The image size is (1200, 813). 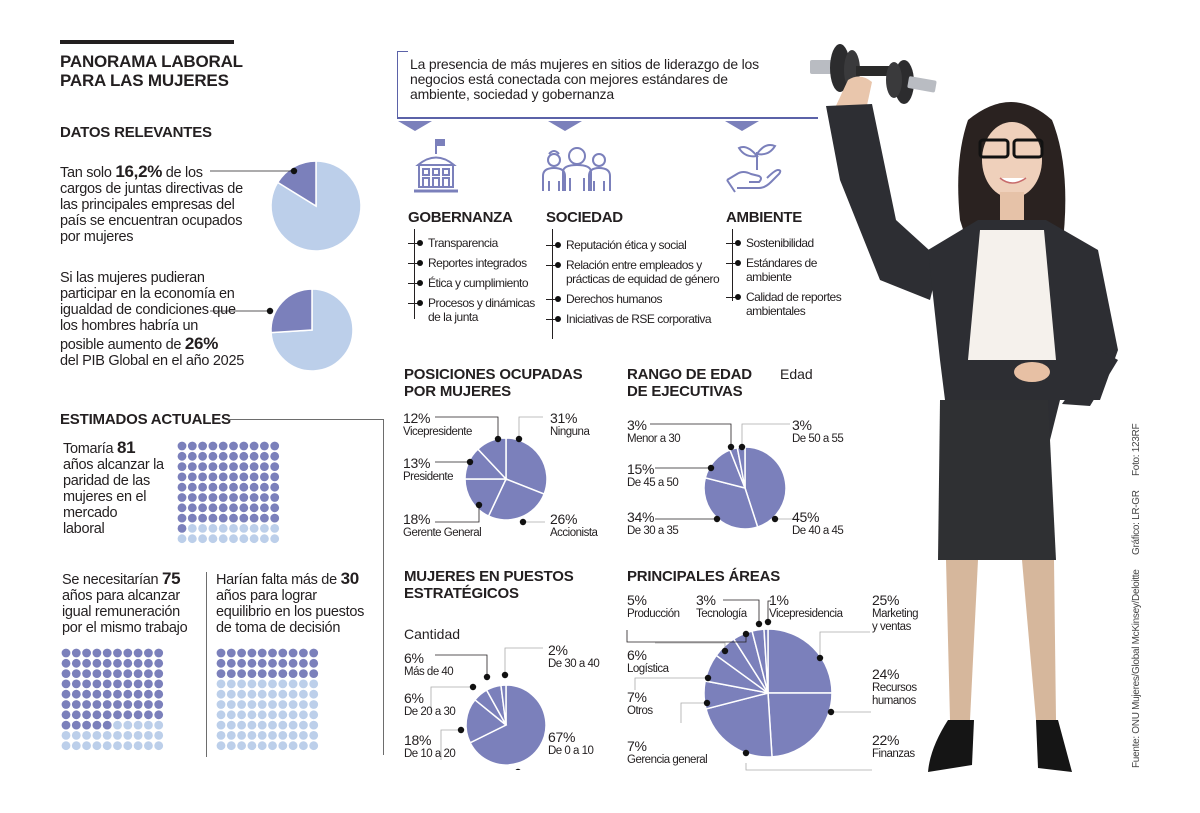 What do you see at coordinates (84, 529) in the screenshot?
I see `estimado-1-line: laboral` at bounding box center [84, 529].